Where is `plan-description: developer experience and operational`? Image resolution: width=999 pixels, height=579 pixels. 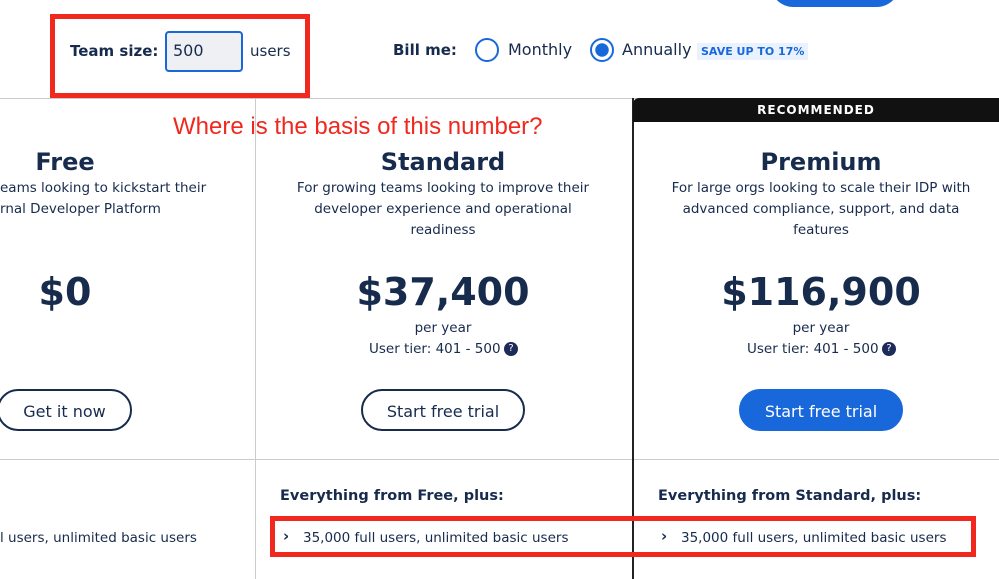 plan-description: developer experience and operational is located at coordinates (443, 209).